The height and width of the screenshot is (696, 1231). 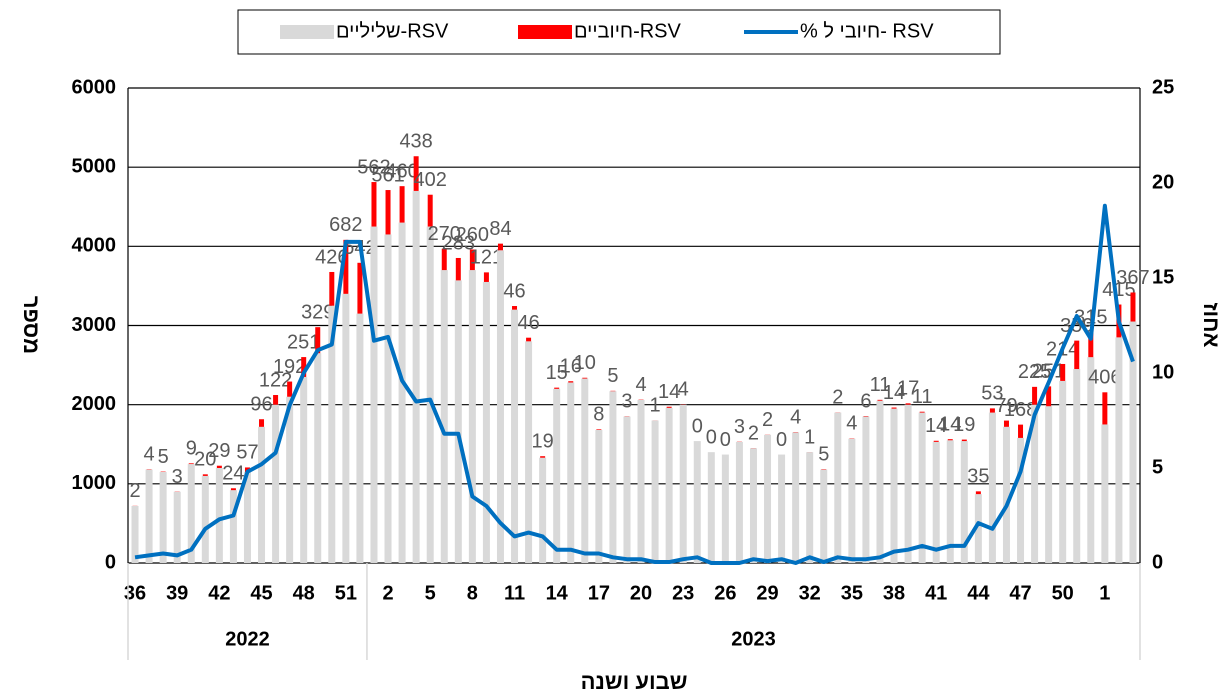 What do you see at coordinates (94, 87) in the screenshot?
I see `y-tick-label: 6000` at bounding box center [94, 87].